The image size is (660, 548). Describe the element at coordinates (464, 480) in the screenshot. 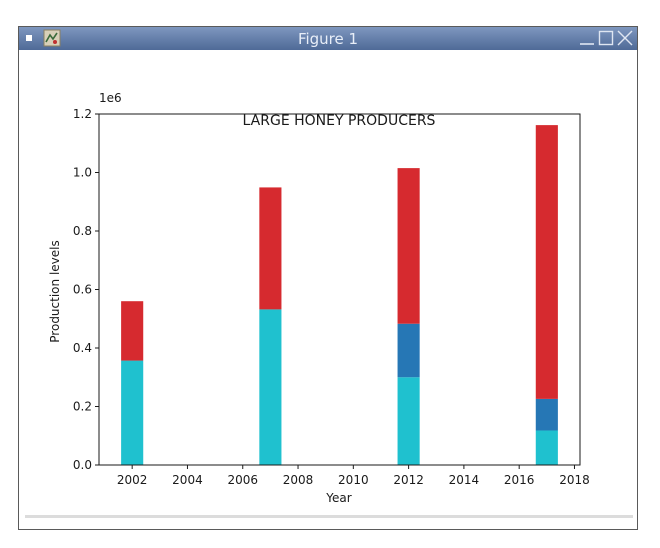

I see `x-tick-label-2014: 2014` at that location.